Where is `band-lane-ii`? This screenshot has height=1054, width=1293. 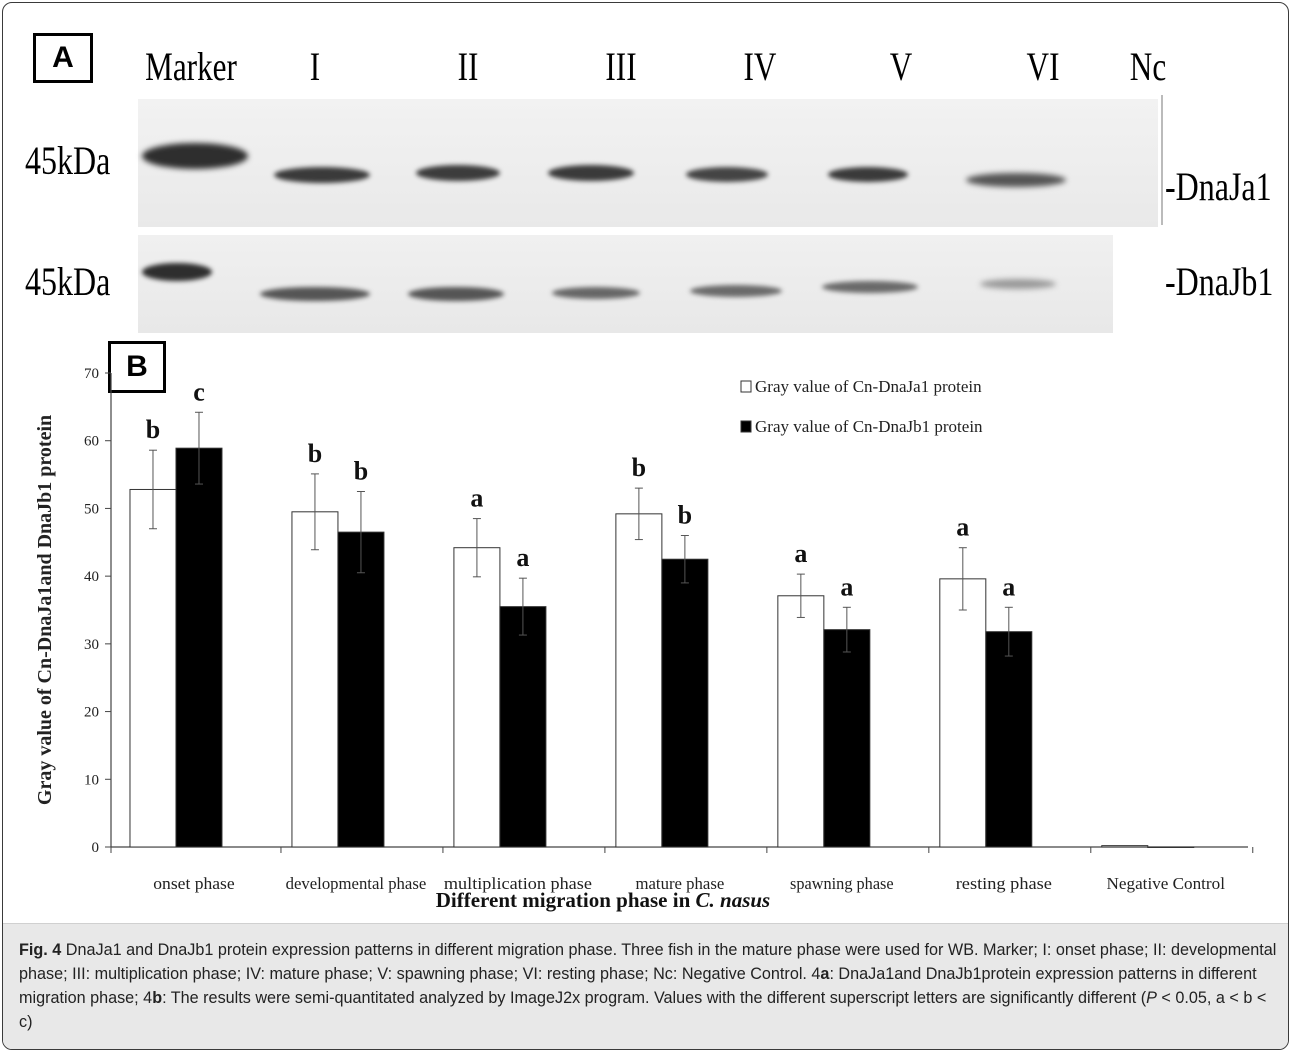
band-lane-ii is located at coordinates (458, 173).